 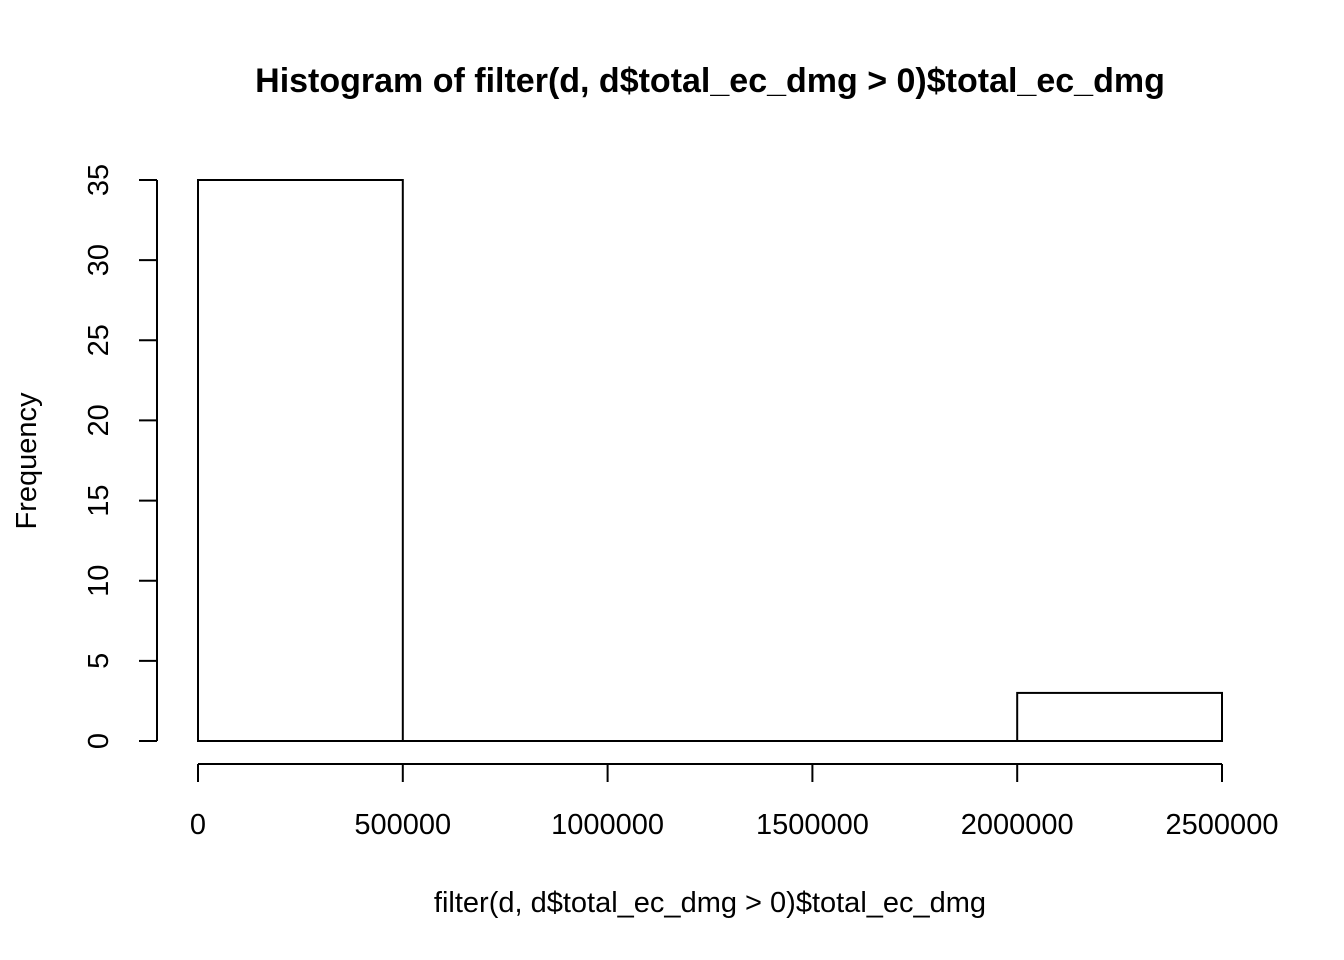 I want to click on y-tick-label-3: 15, so click(x=99, y=500).